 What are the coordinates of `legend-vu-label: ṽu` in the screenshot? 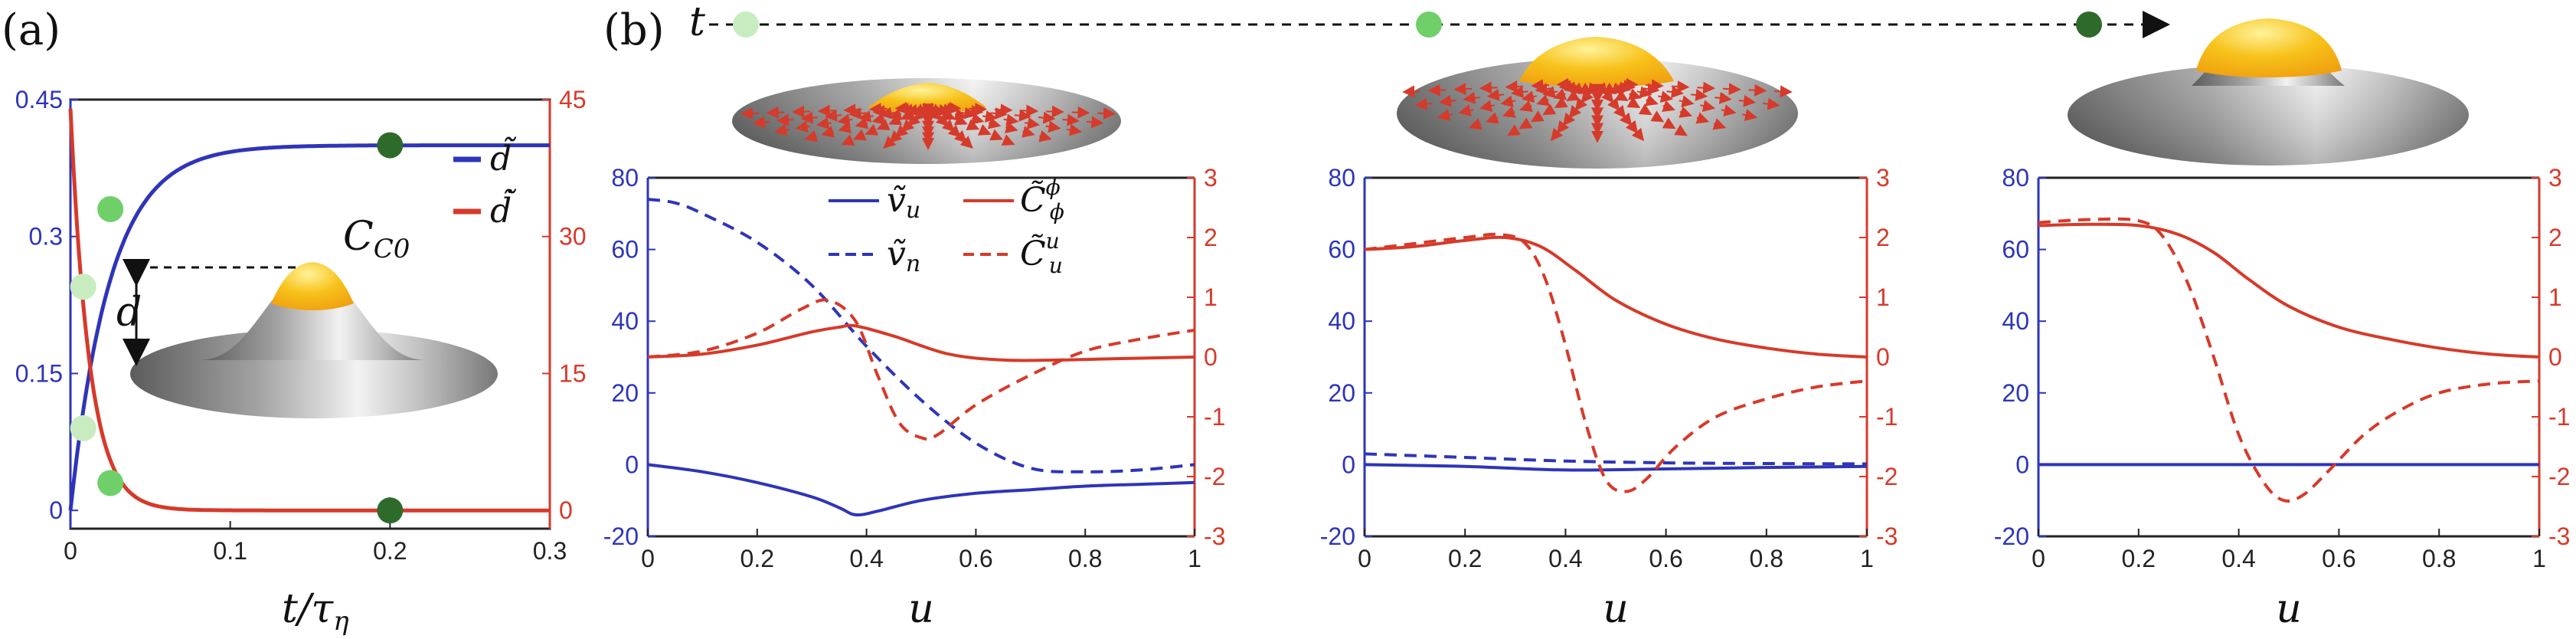 It's located at (903, 202).